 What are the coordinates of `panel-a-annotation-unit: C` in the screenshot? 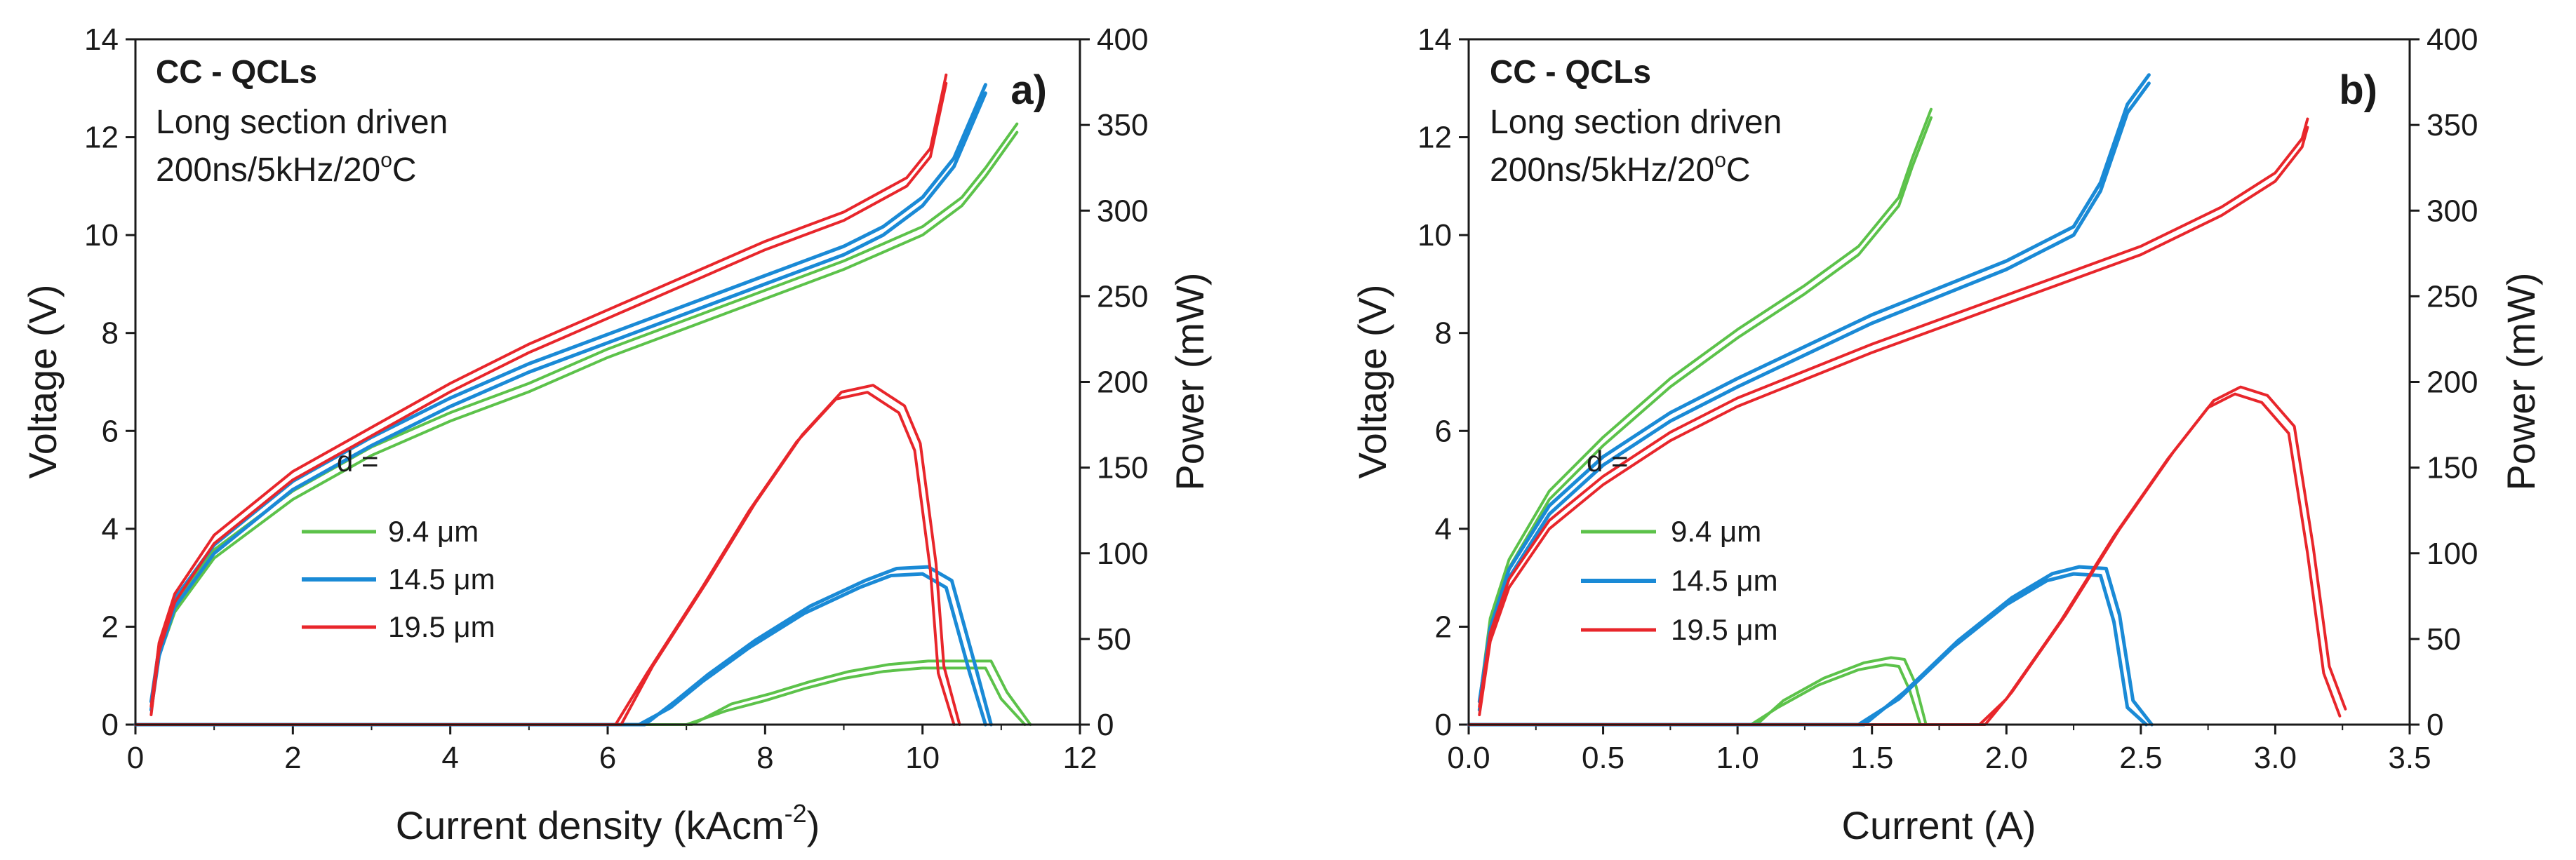 It's located at (404, 170).